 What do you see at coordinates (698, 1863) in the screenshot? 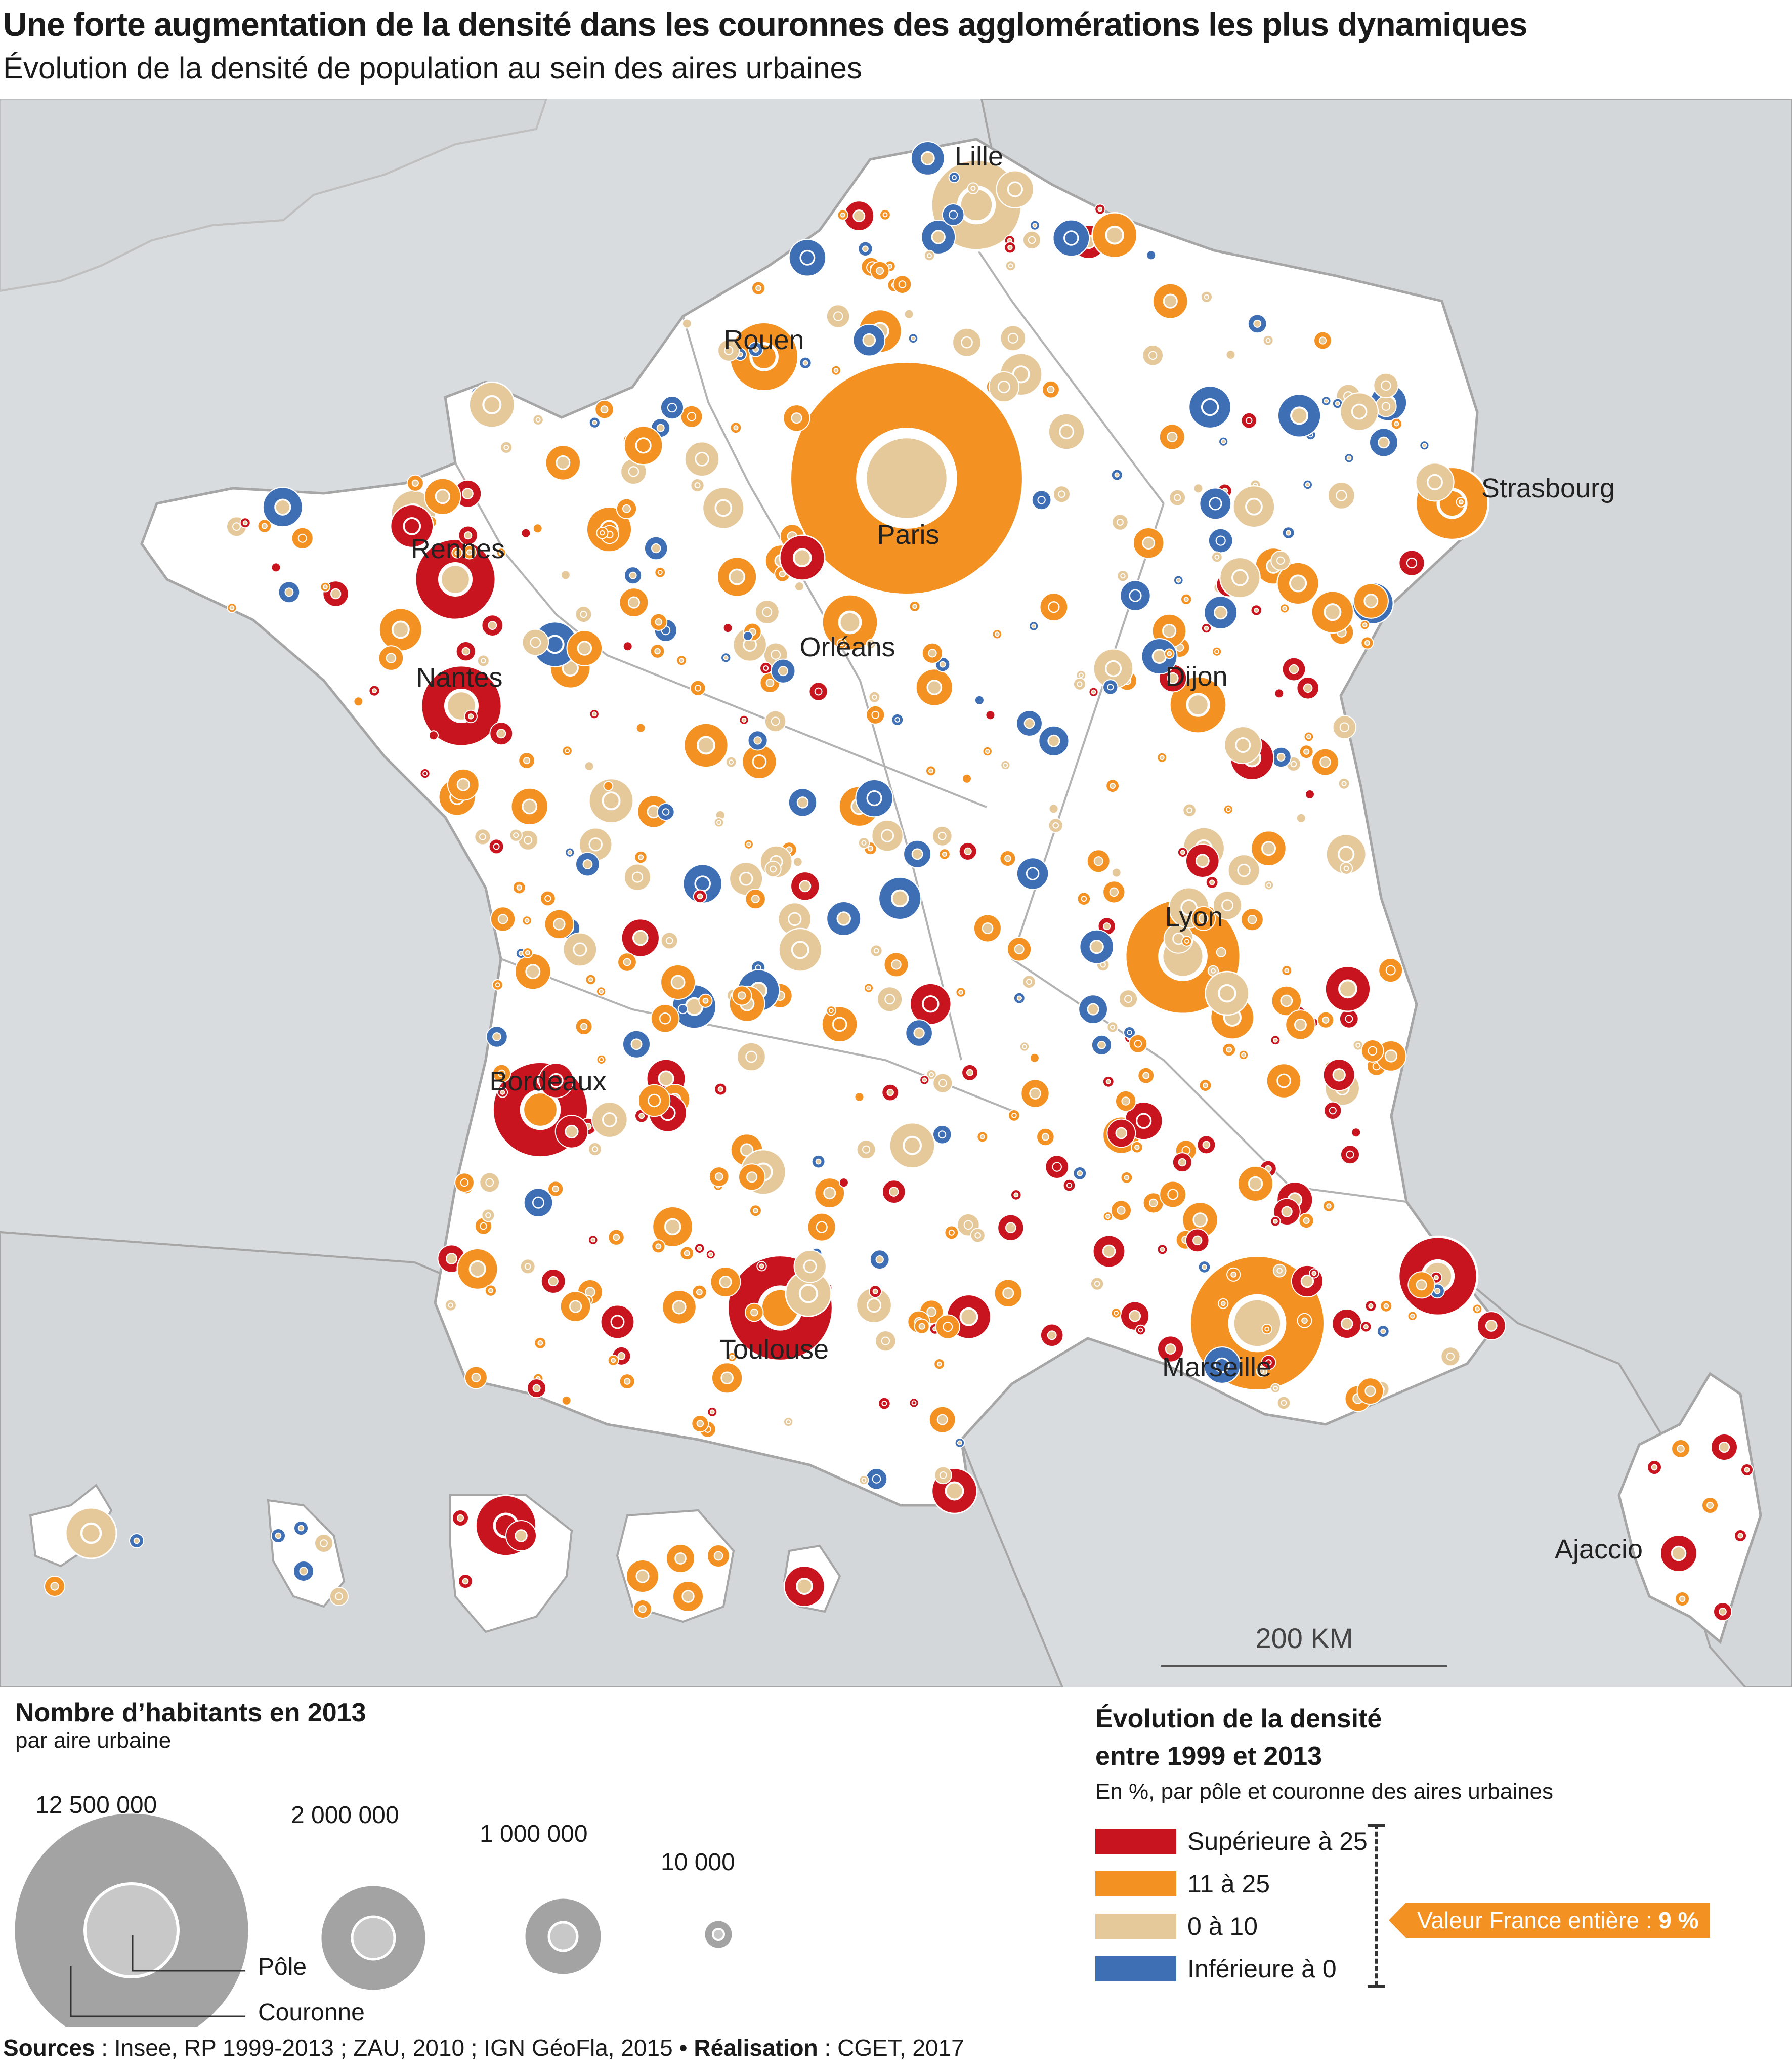
I see `size-label-10000: 10 000` at bounding box center [698, 1863].